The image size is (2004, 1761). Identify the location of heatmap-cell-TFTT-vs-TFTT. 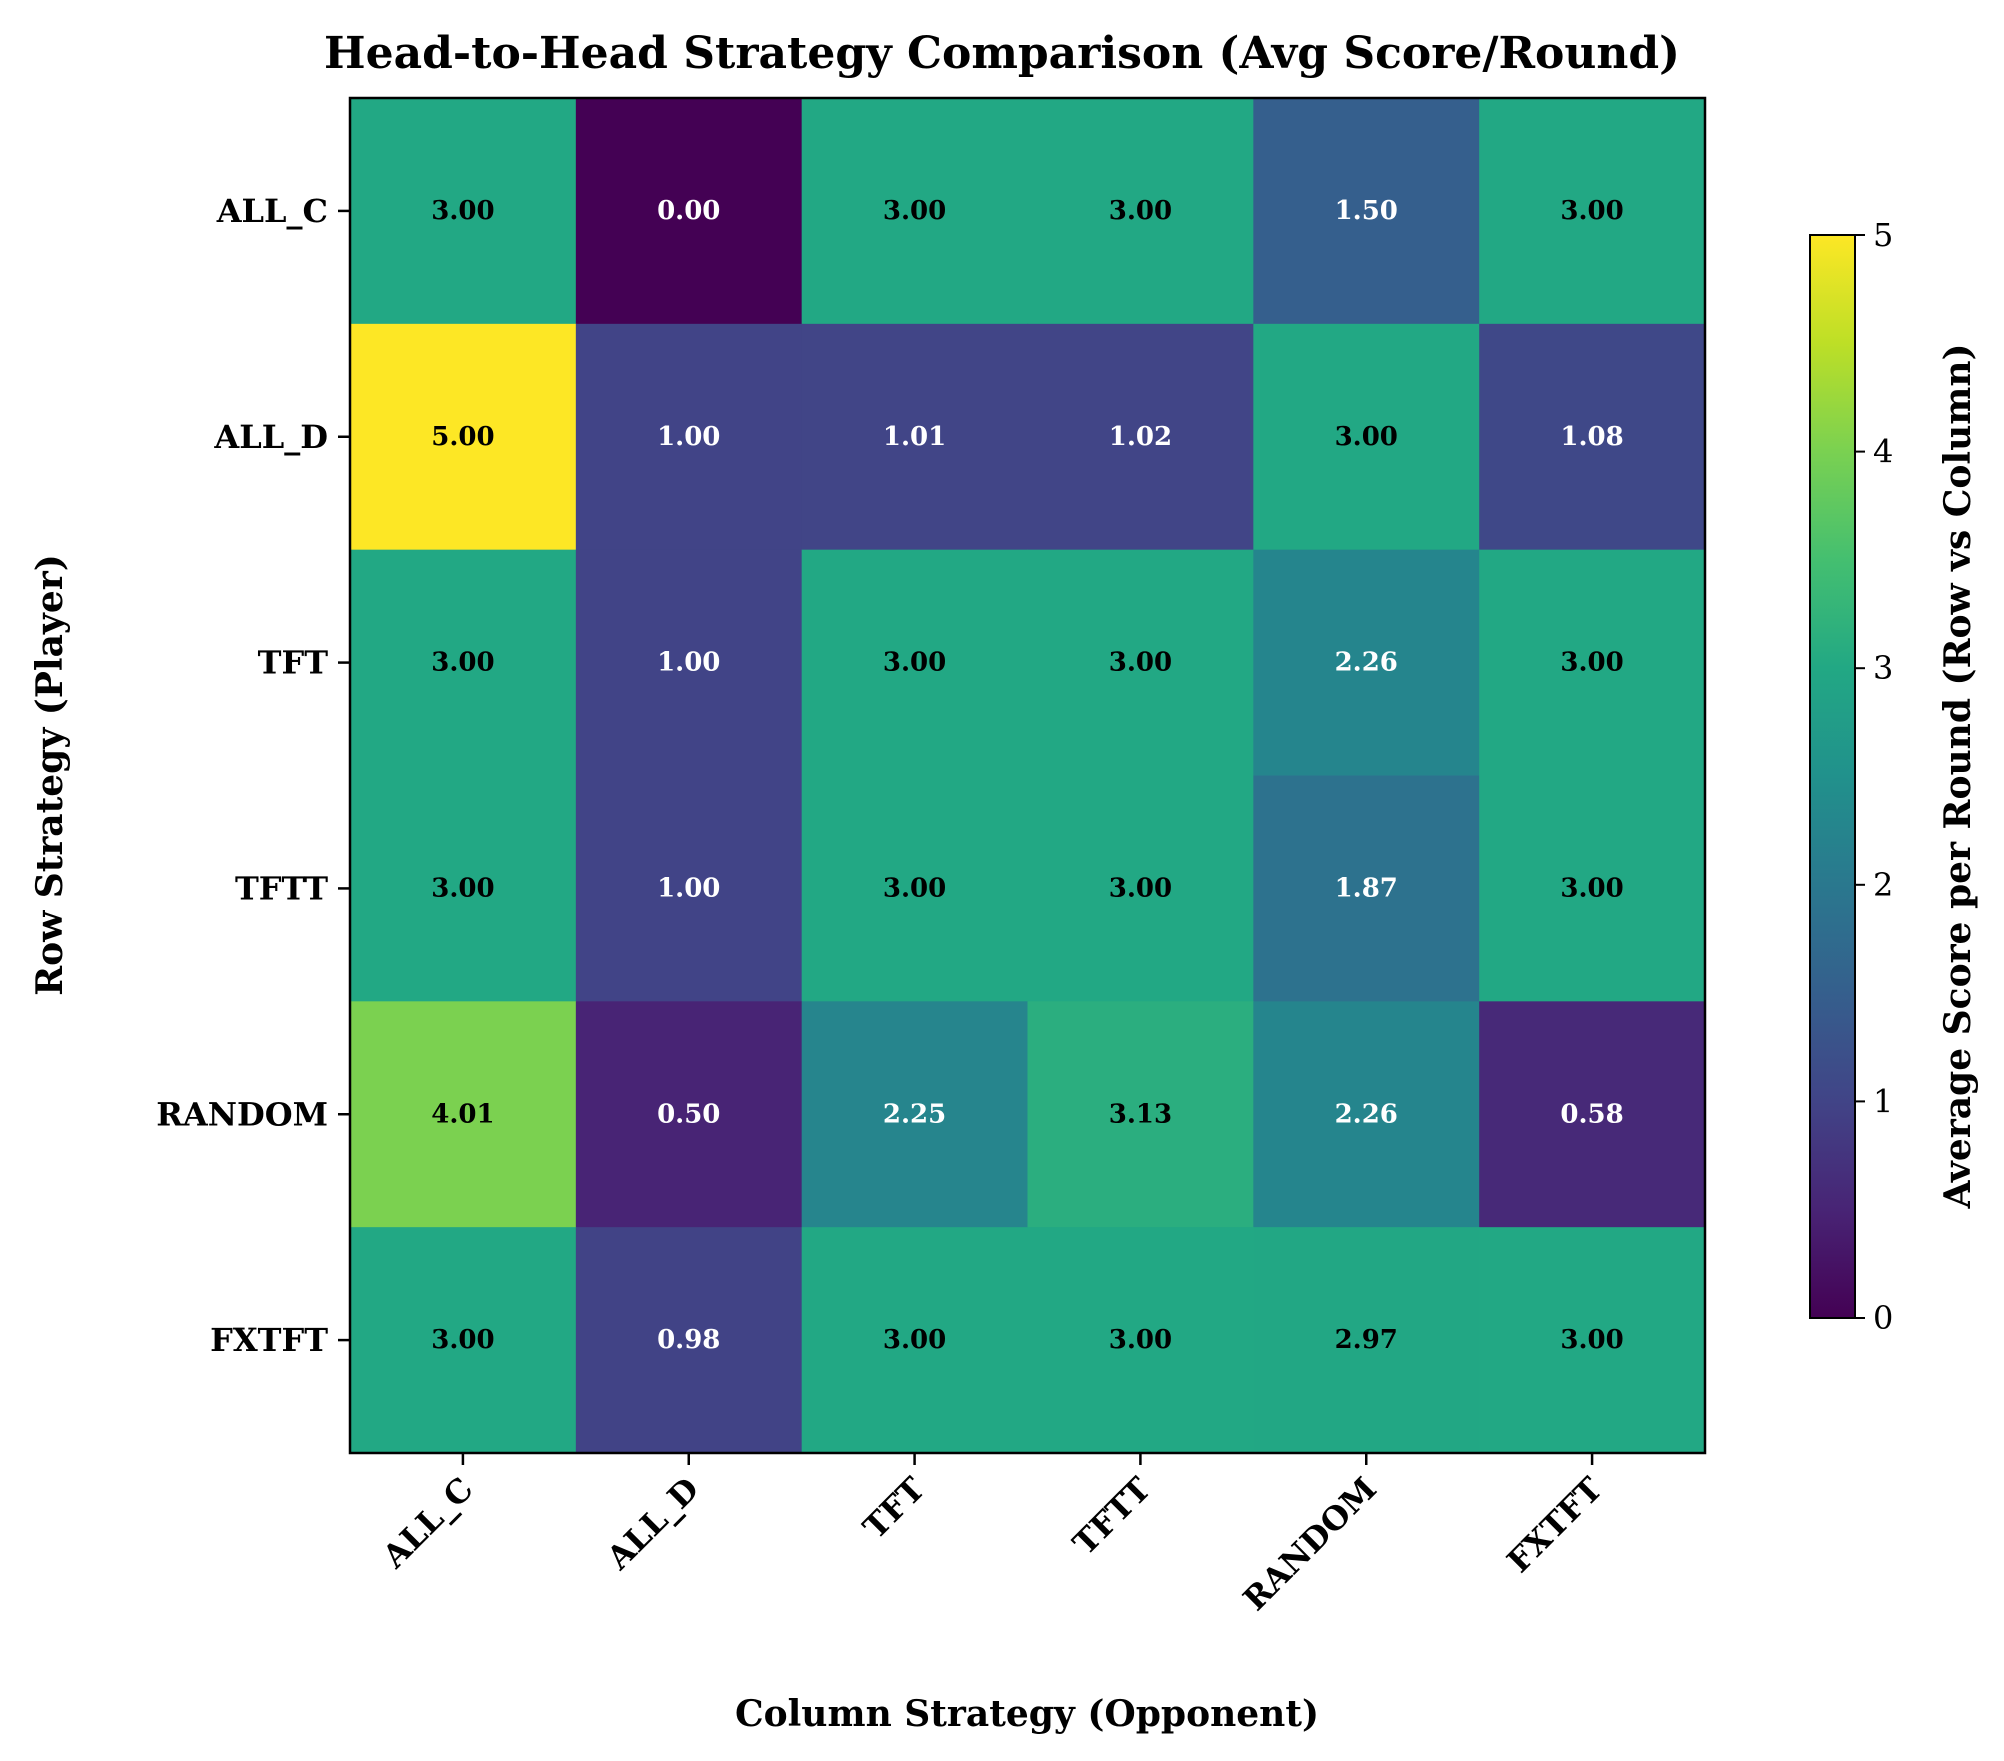
(1140, 888).